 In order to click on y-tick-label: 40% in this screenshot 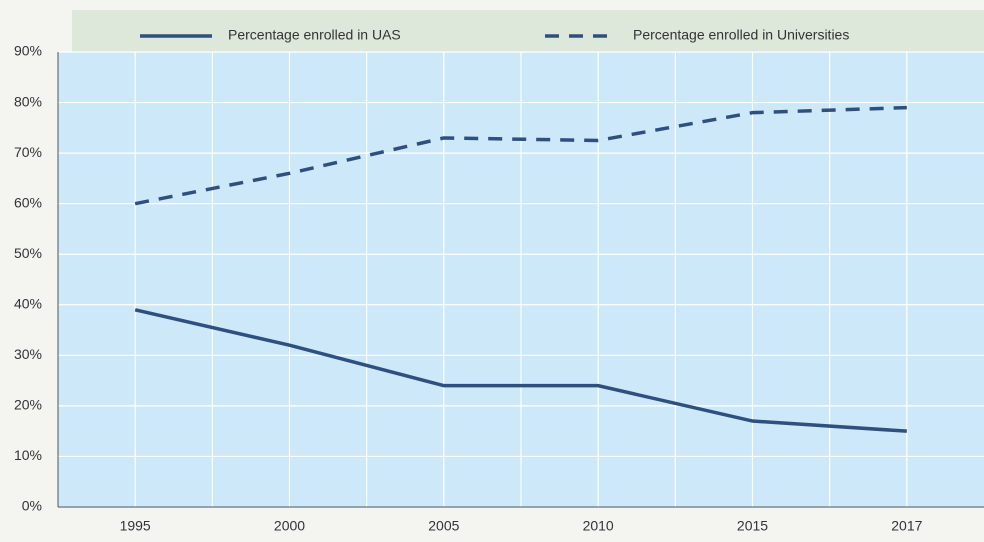, I will do `click(28, 303)`.